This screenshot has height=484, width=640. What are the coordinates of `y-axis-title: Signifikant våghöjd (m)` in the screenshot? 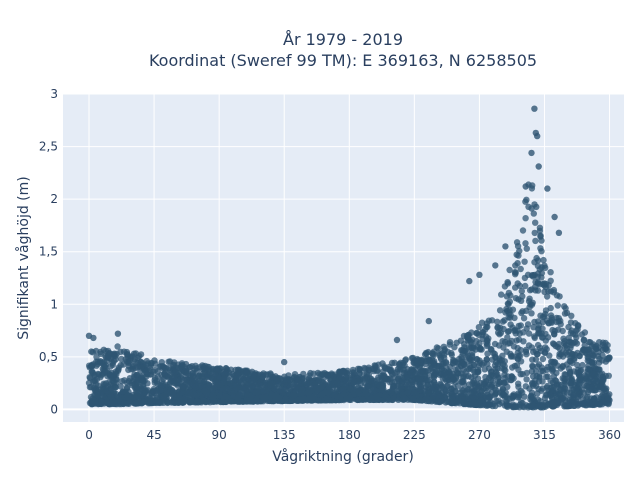 It's located at (23, 257).